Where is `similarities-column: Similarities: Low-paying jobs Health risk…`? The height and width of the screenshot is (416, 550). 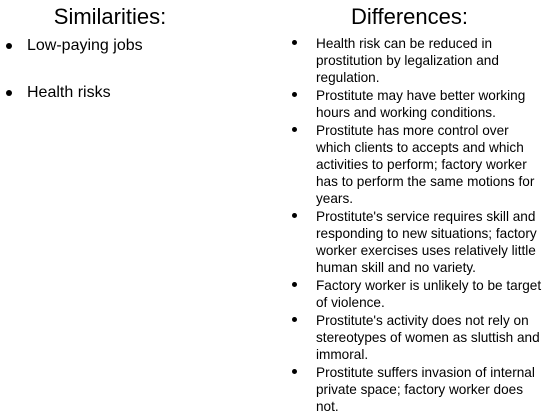 similarities-column: Similarities: Low-paying jobs Health risk… is located at coordinates (120, 65).